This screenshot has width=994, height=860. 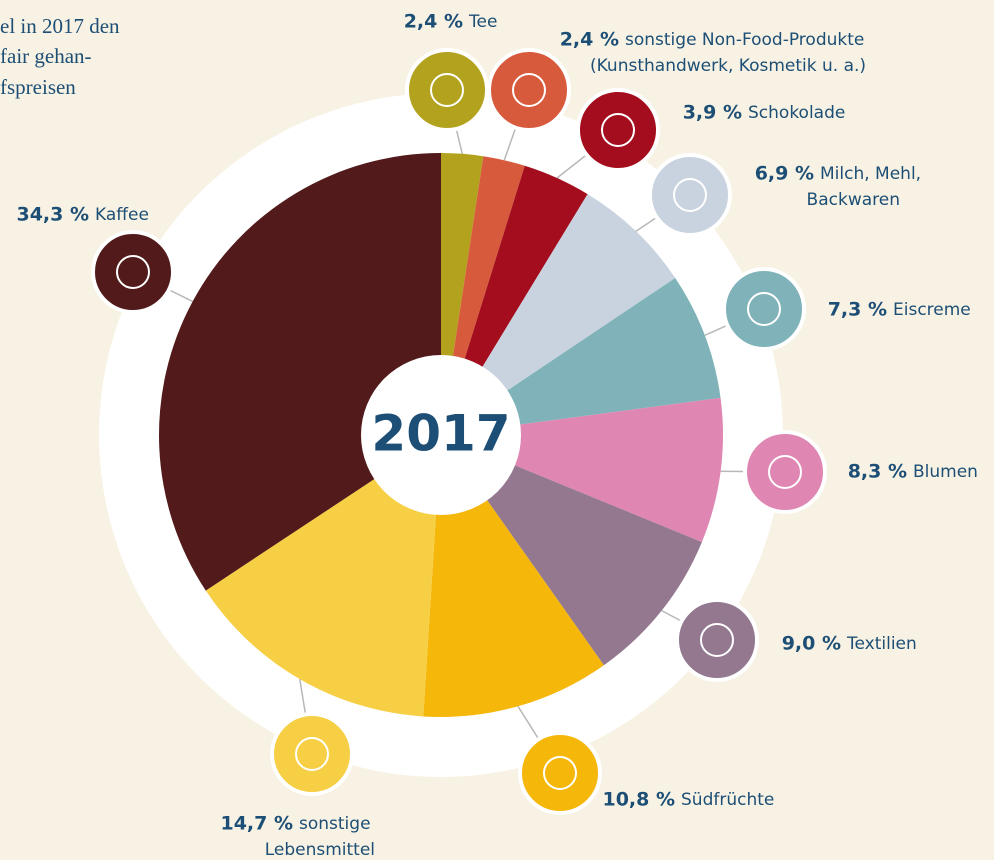 What do you see at coordinates (60, 26) in the screenshot?
I see `intro-text: el in 2017 den` at bounding box center [60, 26].